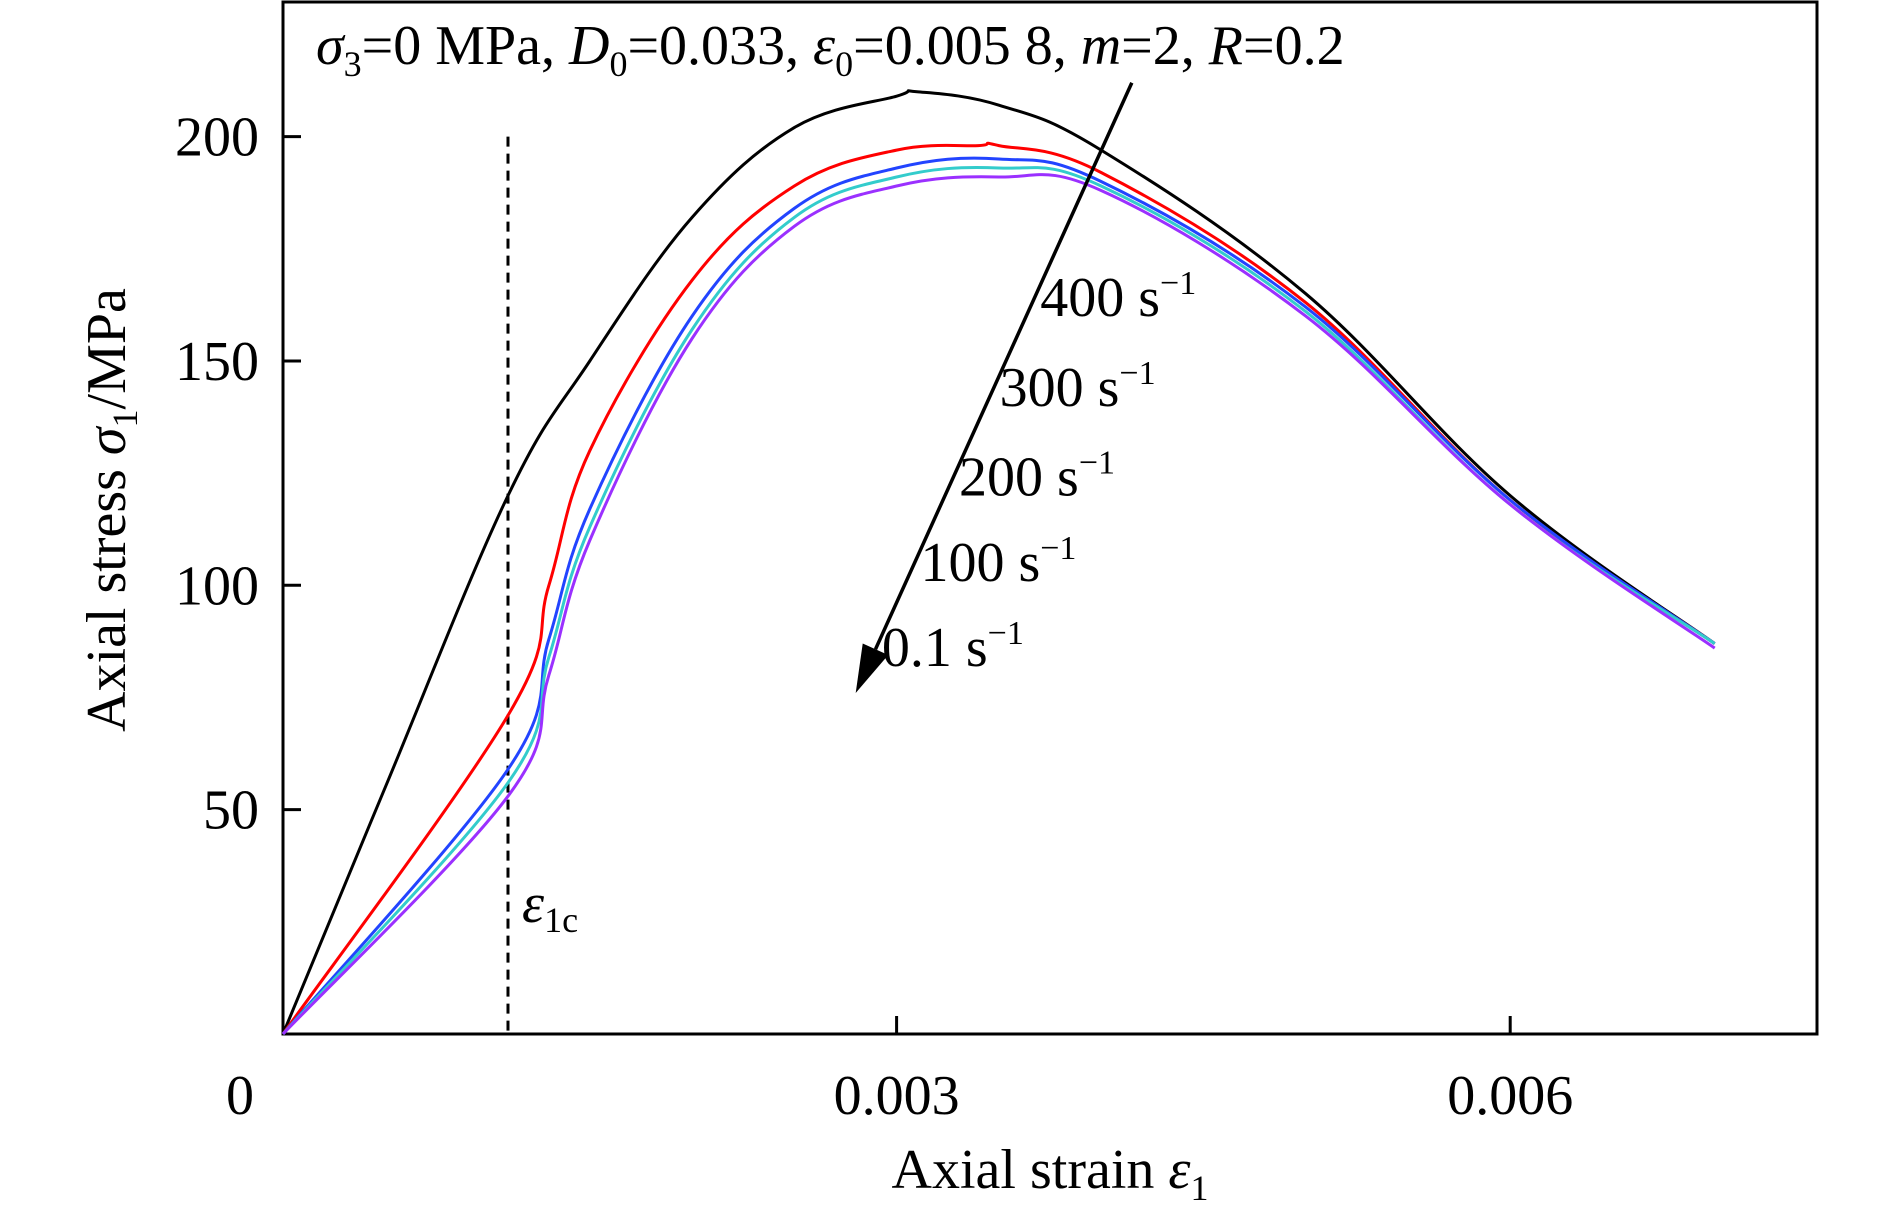 This screenshot has height=1224, width=1890. Describe the element at coordinates (872, 668) in the screenshot. I see `rate-arrow-head` at that location.